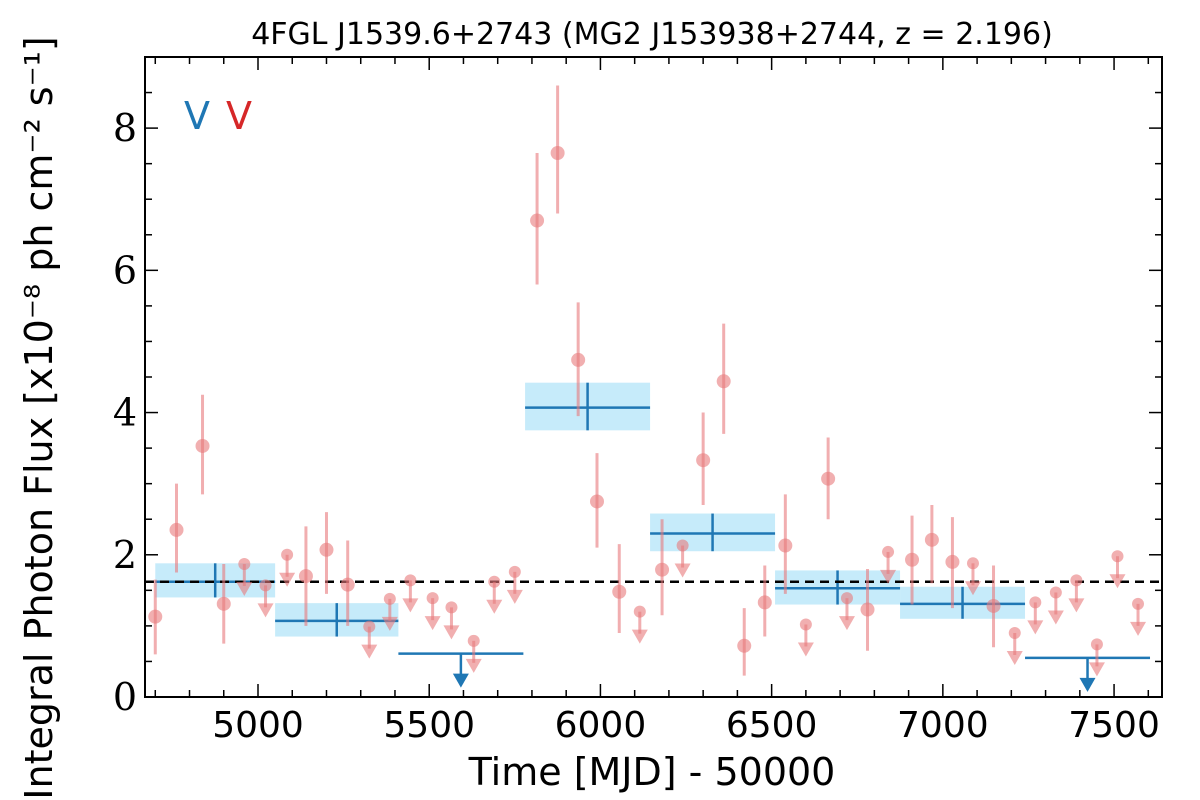 The height and width of the screenshot is (800, 1200). What do you see at coordinates (772, 725) in the screenshot?
I see `x-tick-label: 6500` at bounding box center [772, 725].